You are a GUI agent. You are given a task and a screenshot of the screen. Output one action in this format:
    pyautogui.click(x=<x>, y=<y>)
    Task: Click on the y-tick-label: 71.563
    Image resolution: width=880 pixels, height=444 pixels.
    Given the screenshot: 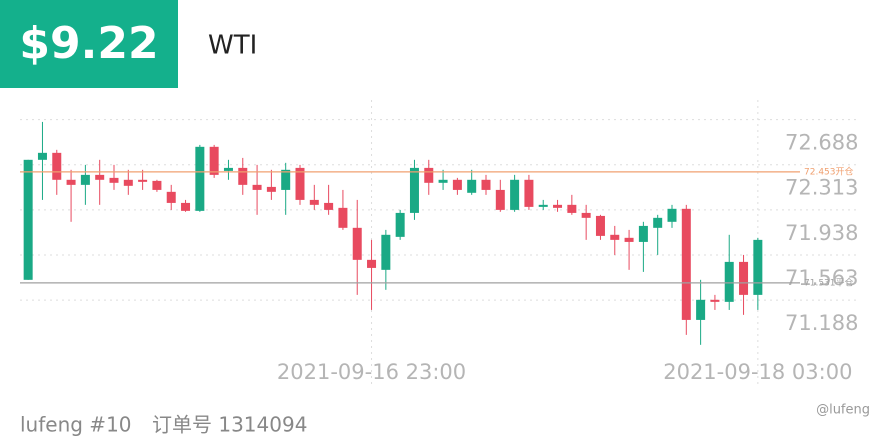 What is the action you would take?
    pyautogui.click(x=821, y=278)
    